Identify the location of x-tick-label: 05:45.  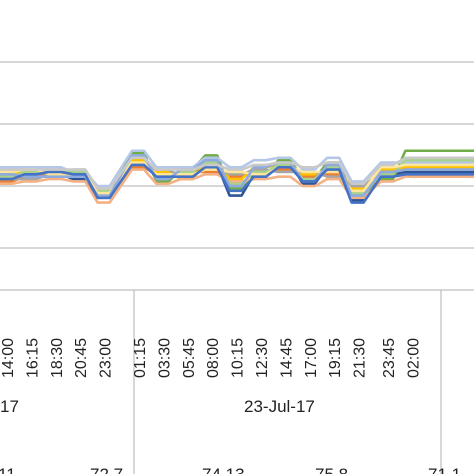
(189, 358).